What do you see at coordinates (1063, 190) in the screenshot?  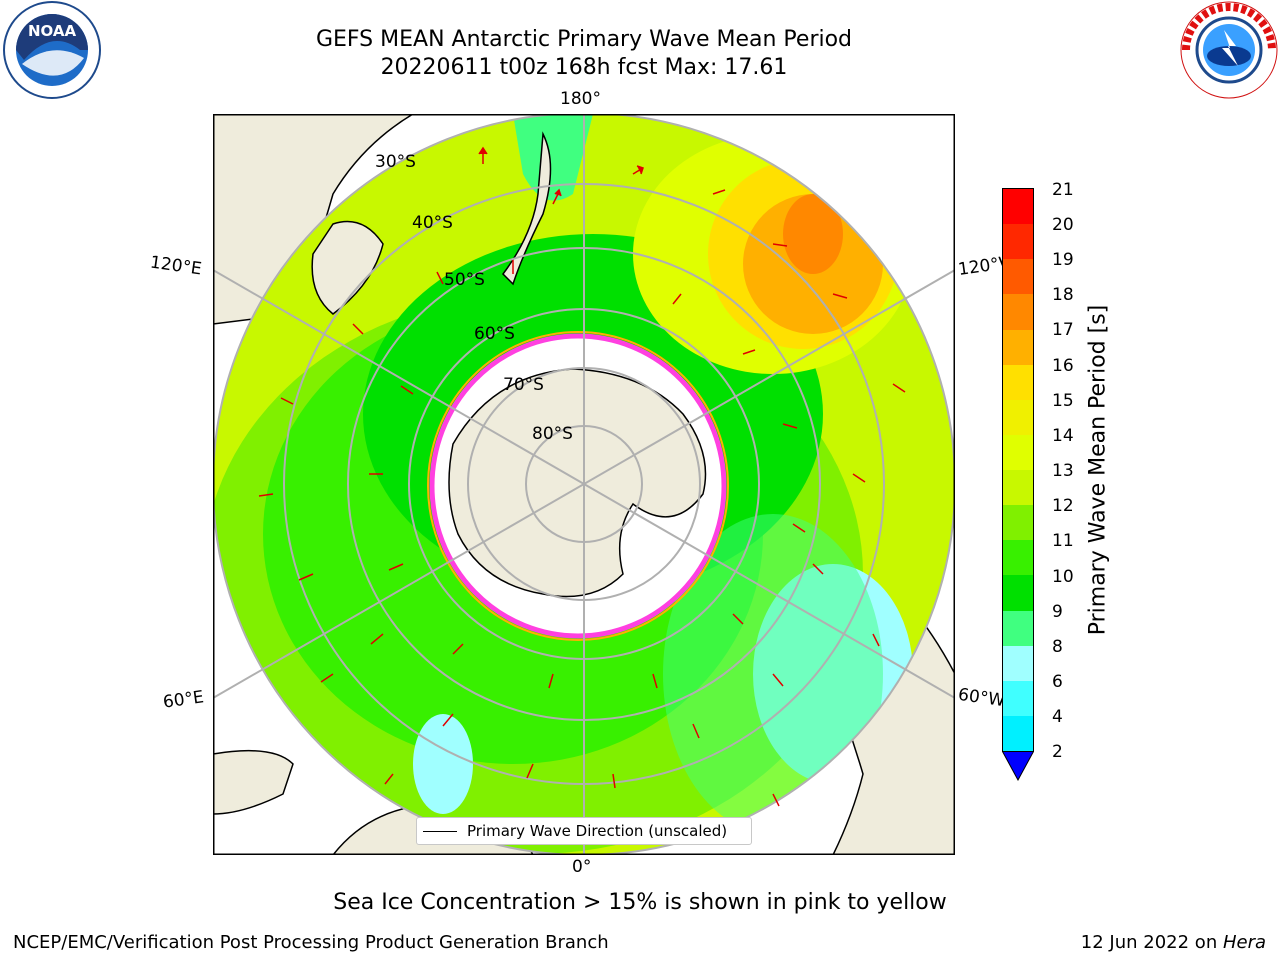 I see `colorbar-tick: 21` at bounding box center [1063, 190].